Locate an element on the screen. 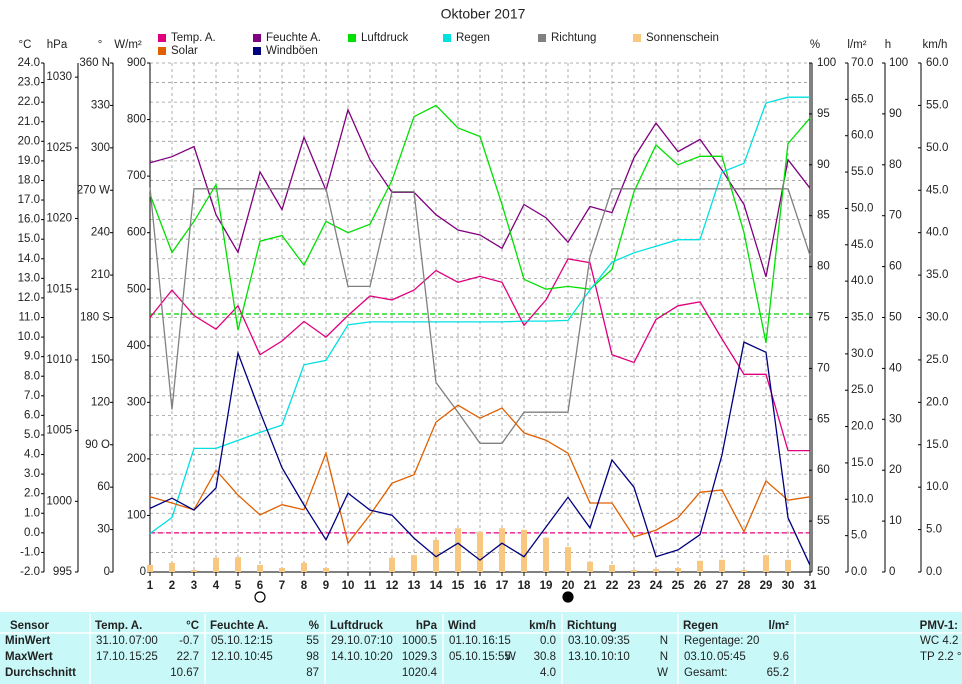 This screenshot has height=684, width=962. x-tick-label: 27 is located at coordinates (722, 586).